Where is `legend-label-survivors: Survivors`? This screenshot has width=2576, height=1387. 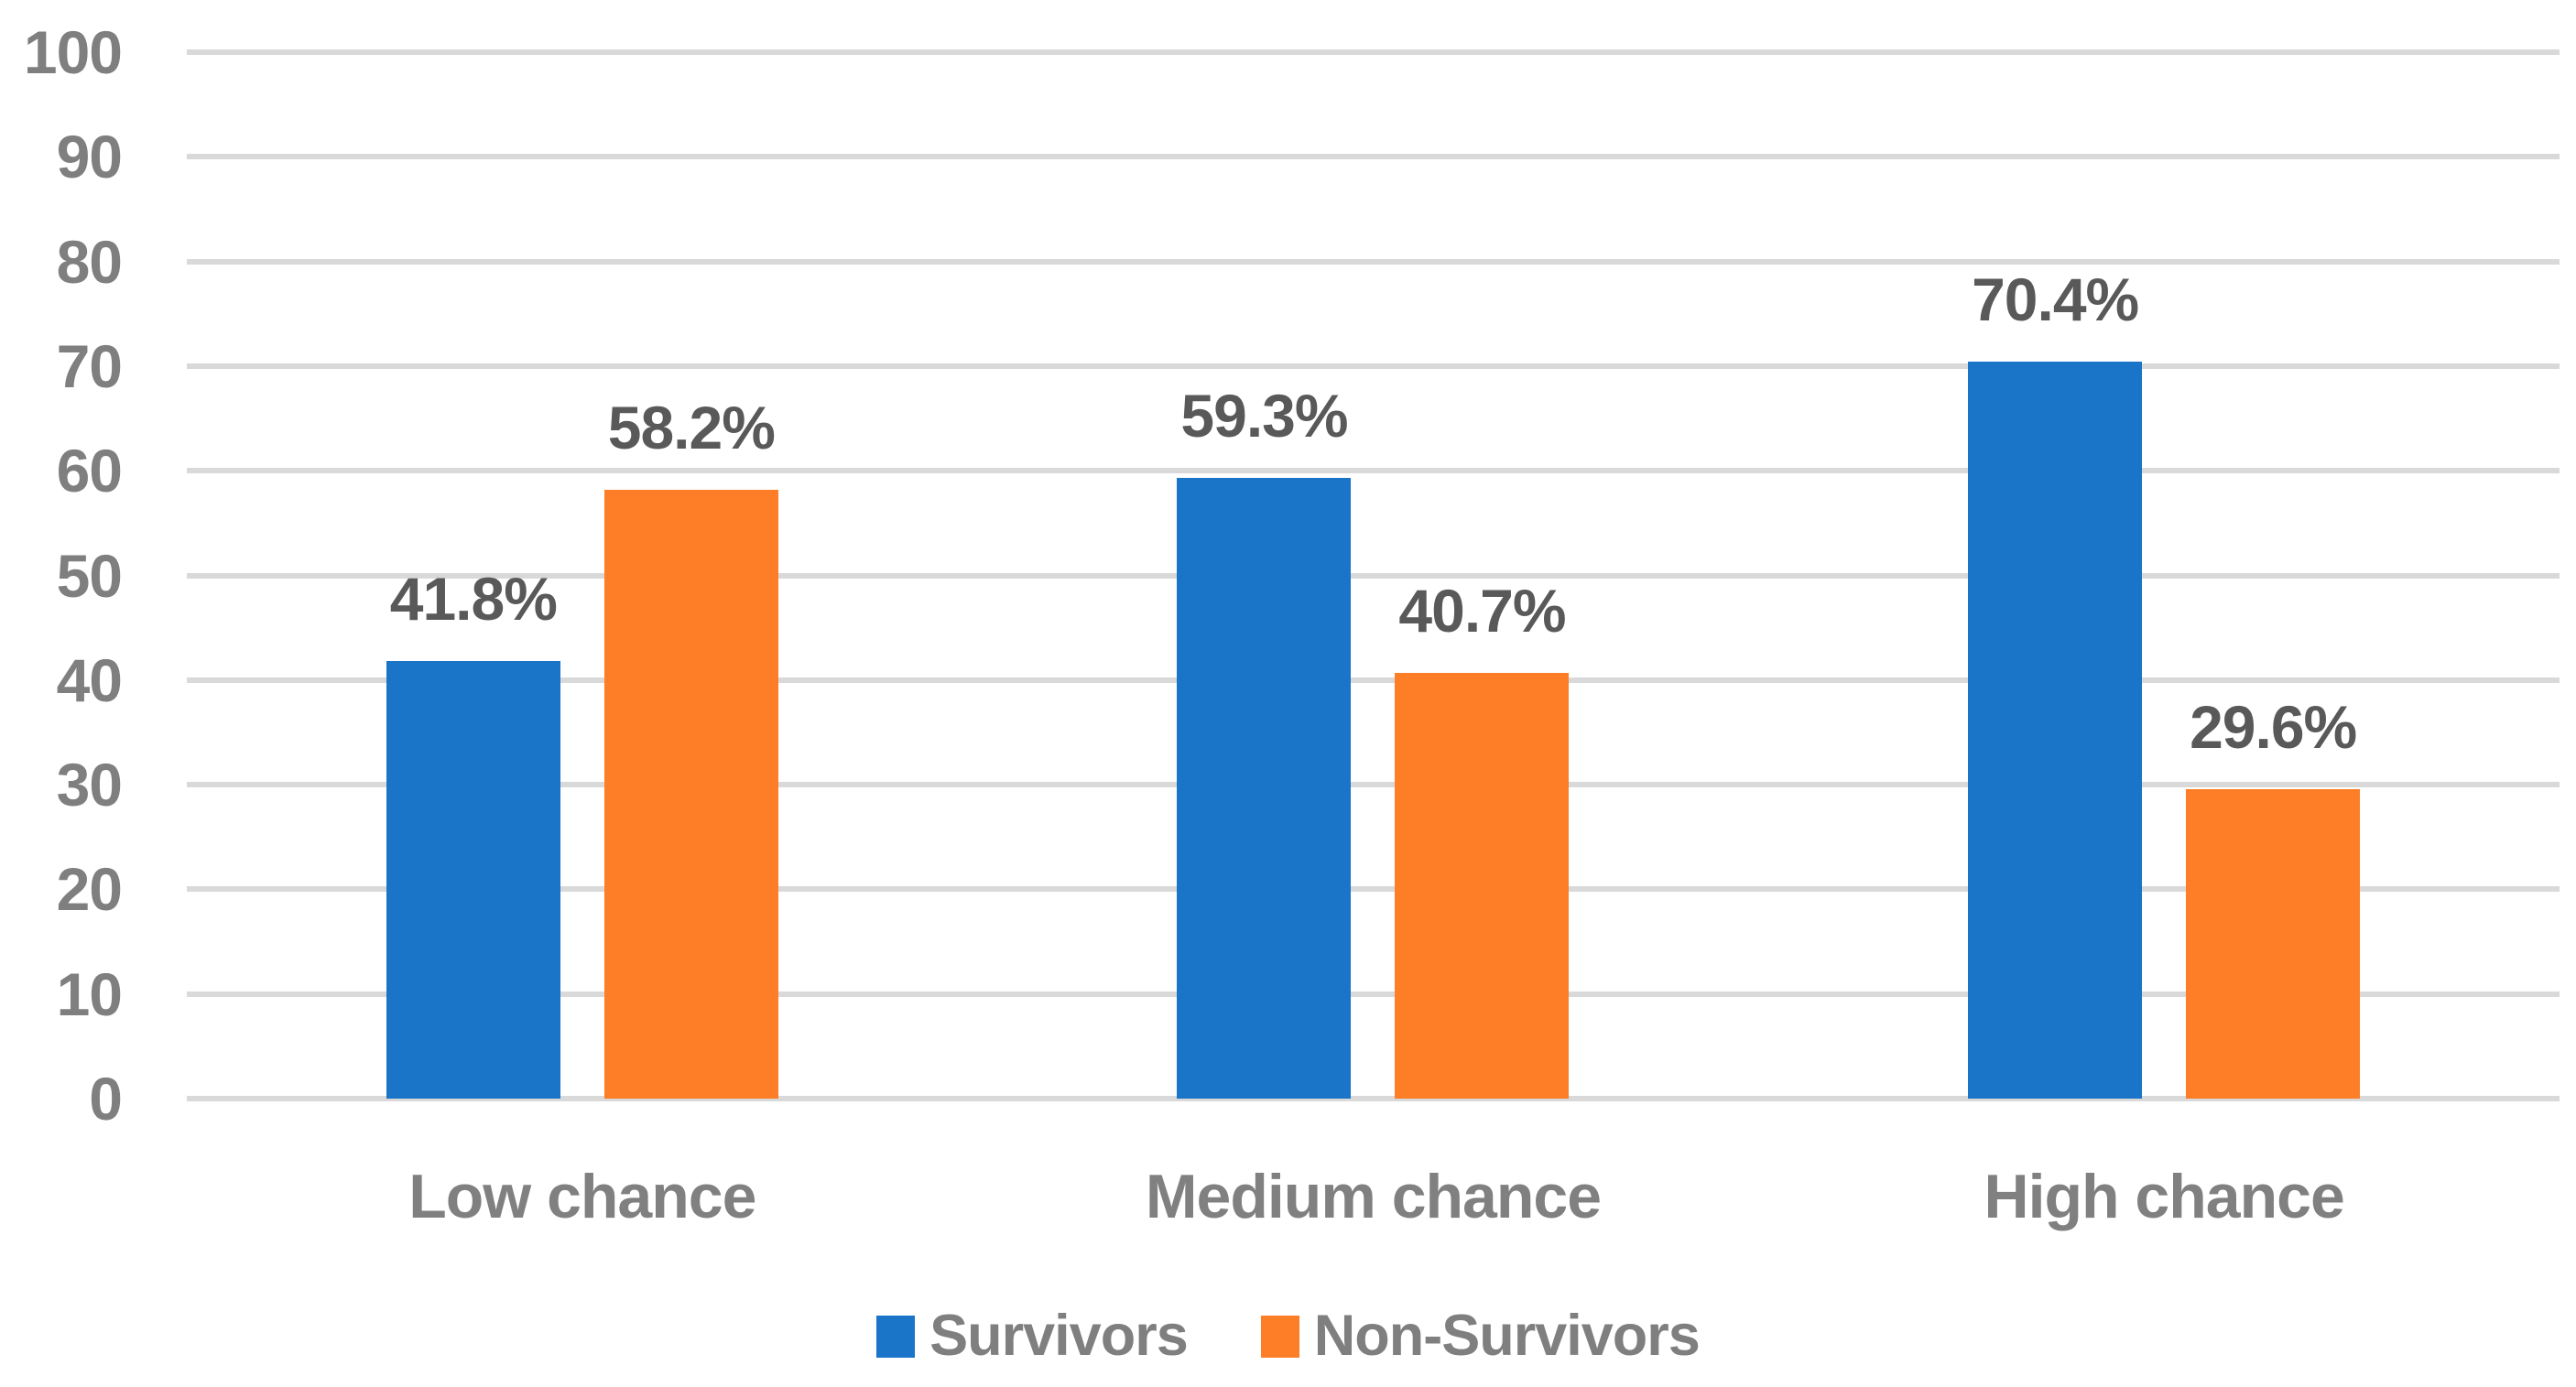
legend-label-survivors: Survivors is located at coordinates (1059, 1336).